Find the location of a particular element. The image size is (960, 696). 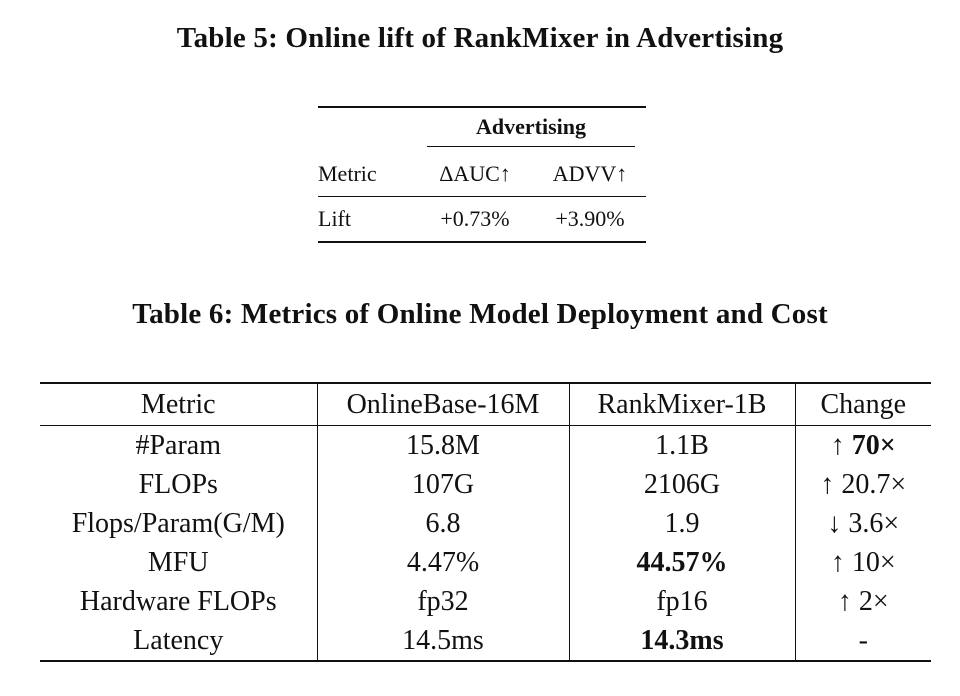

table6-cell-base: 15.8M is located at coordinates (443, 445).